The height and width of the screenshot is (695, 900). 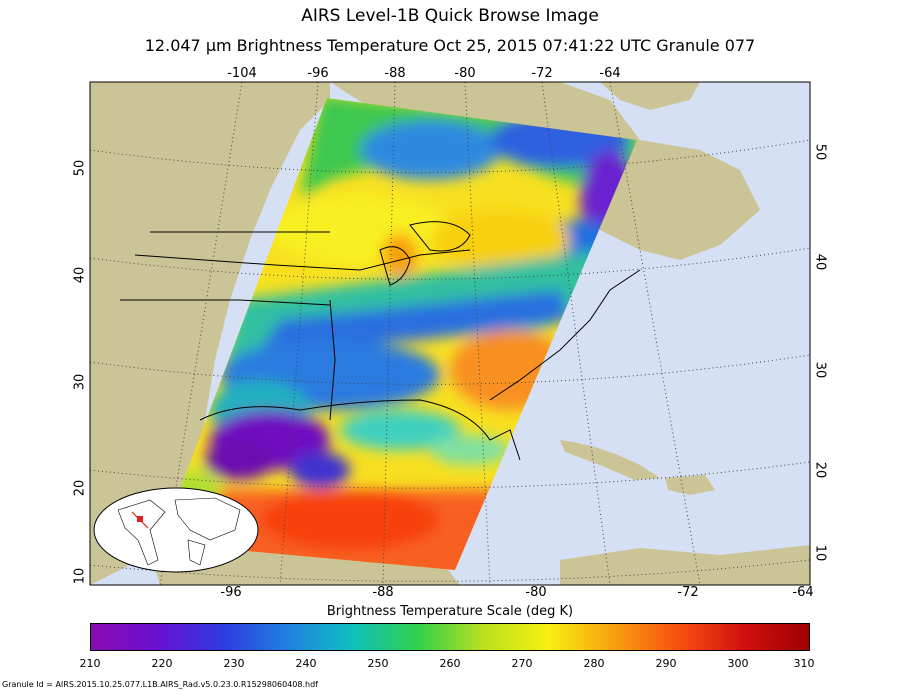 I want to click on scale-tick: 260, so click(x=450, y=663).